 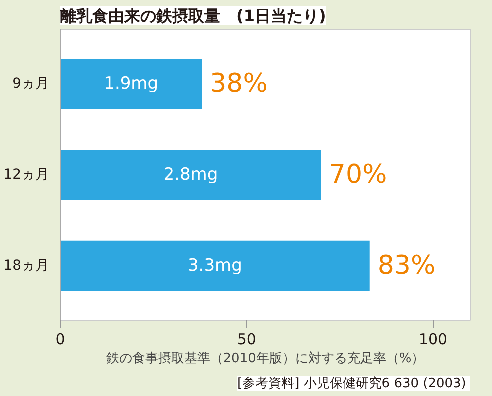 What do you see at coordinates (433, 339) in the screenshot?
I see `x-tick-label: 100` at bounding box center [433, 339].